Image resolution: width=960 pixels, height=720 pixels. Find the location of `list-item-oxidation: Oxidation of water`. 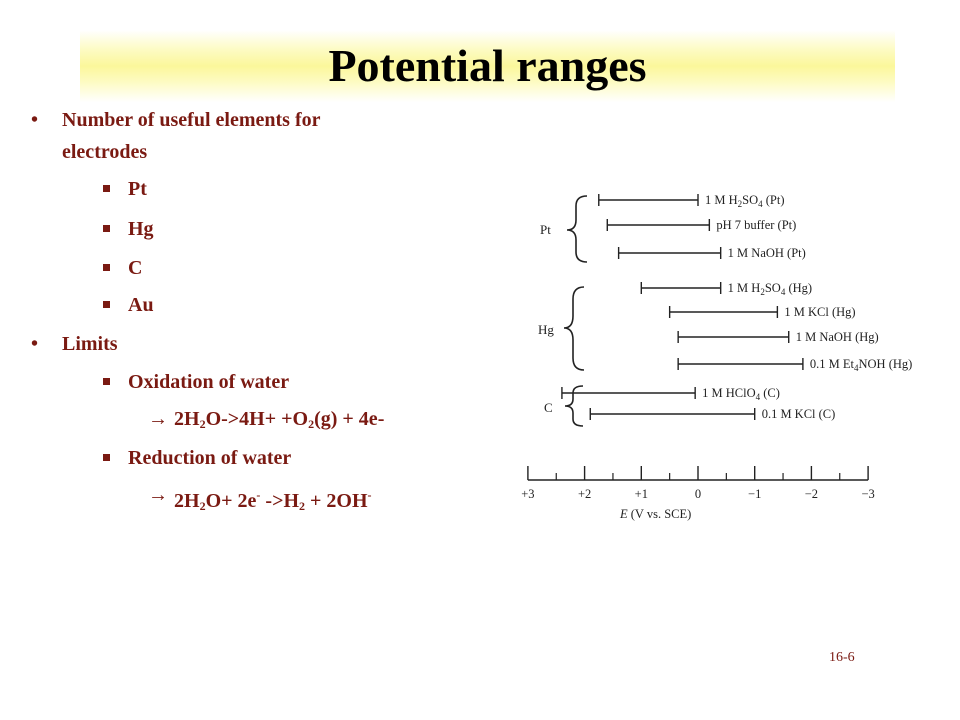

list-item-oxidation: Oxidation of water is located at coordinates (209, 382).